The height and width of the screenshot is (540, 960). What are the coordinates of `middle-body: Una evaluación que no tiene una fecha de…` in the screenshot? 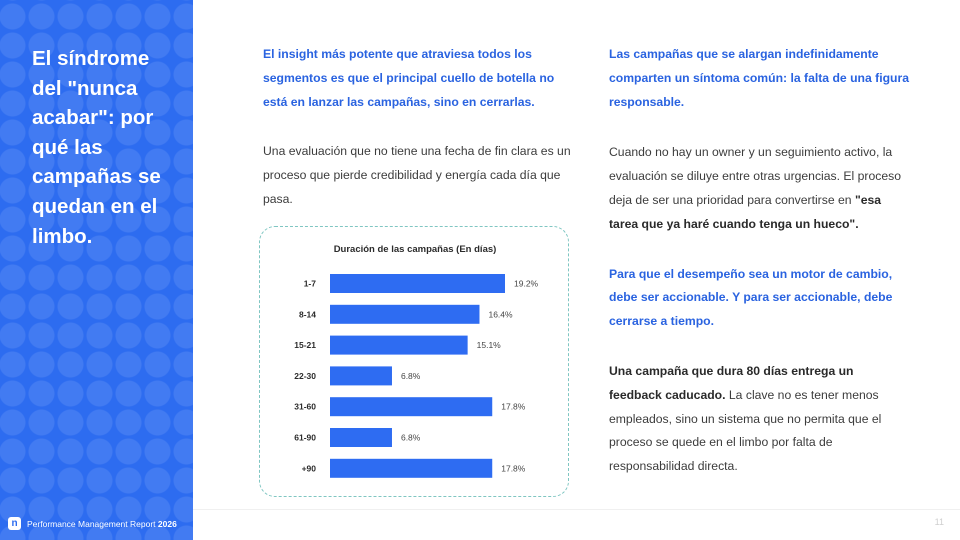 It's located at (417, 175).